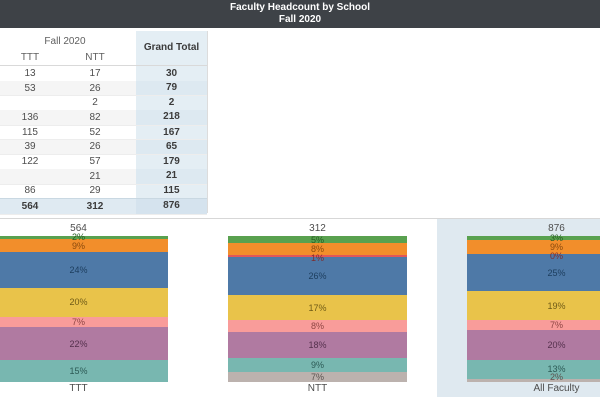 Image resolution: width=600 pixels, height=400 pixels. What do you see at coordinates (171, 176) in the screenshot?
I see `cell-total: 21` at bounding box center [171, 176].